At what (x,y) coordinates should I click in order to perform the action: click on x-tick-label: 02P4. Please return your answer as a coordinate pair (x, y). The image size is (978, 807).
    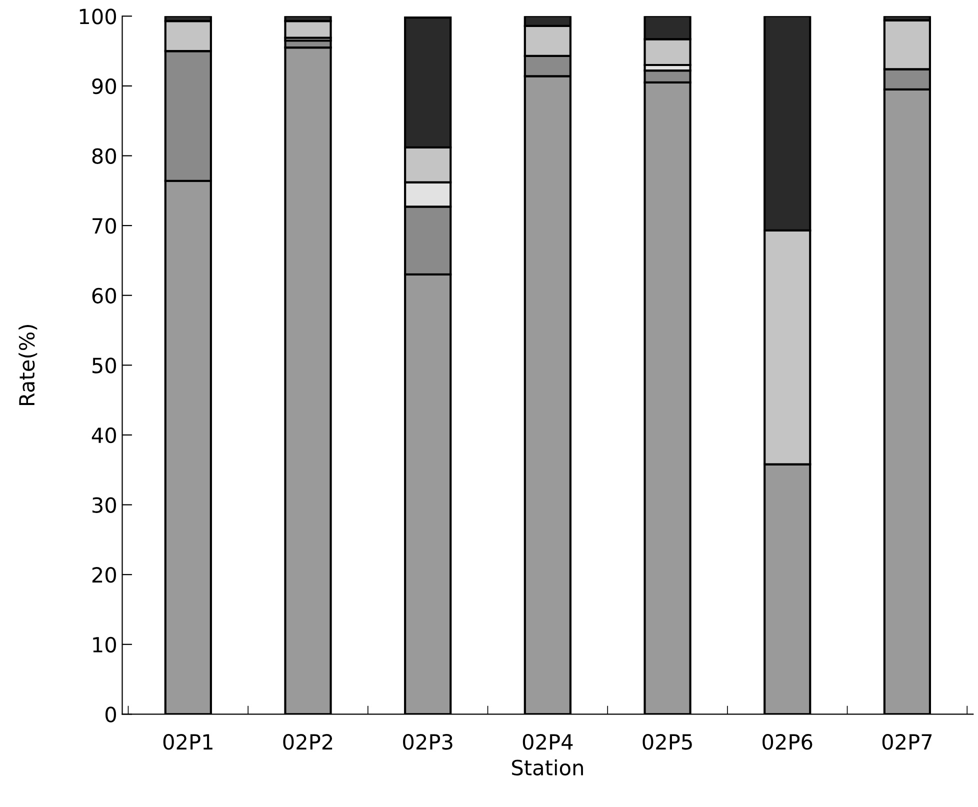
    Looking at the image, I should click on (547, 742).